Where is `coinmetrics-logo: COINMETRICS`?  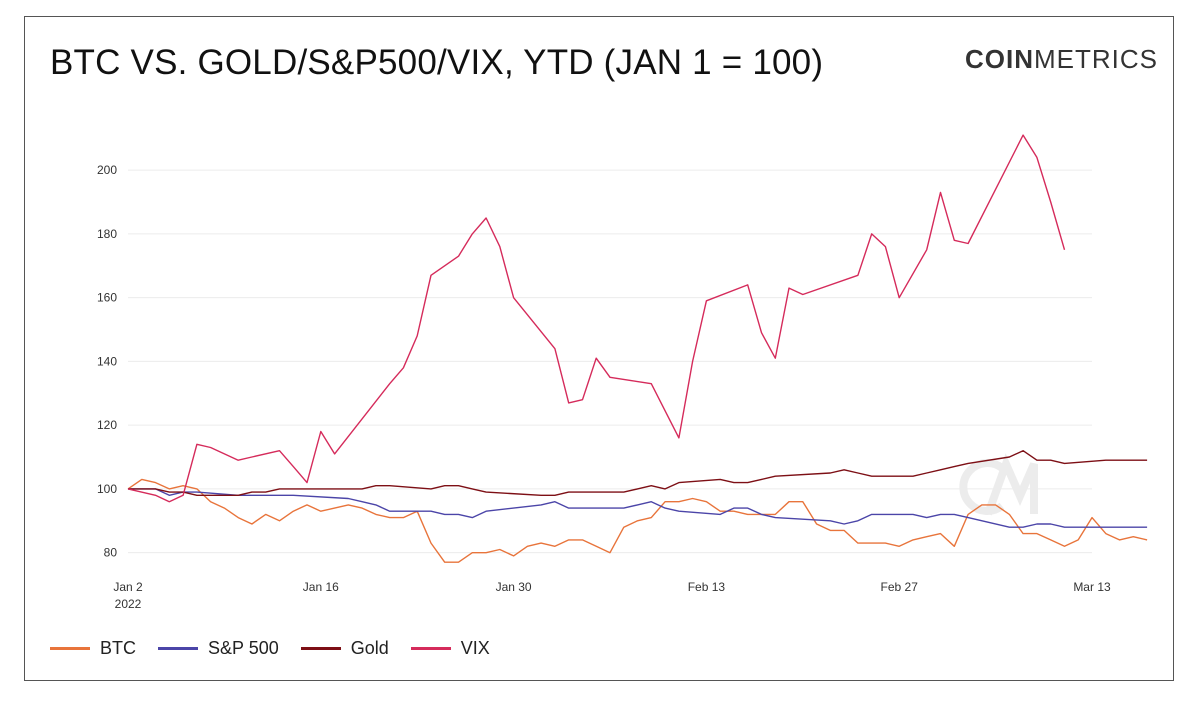 coinmetrics-logo: COINMETRICS is located at coordinates (1061, 59).